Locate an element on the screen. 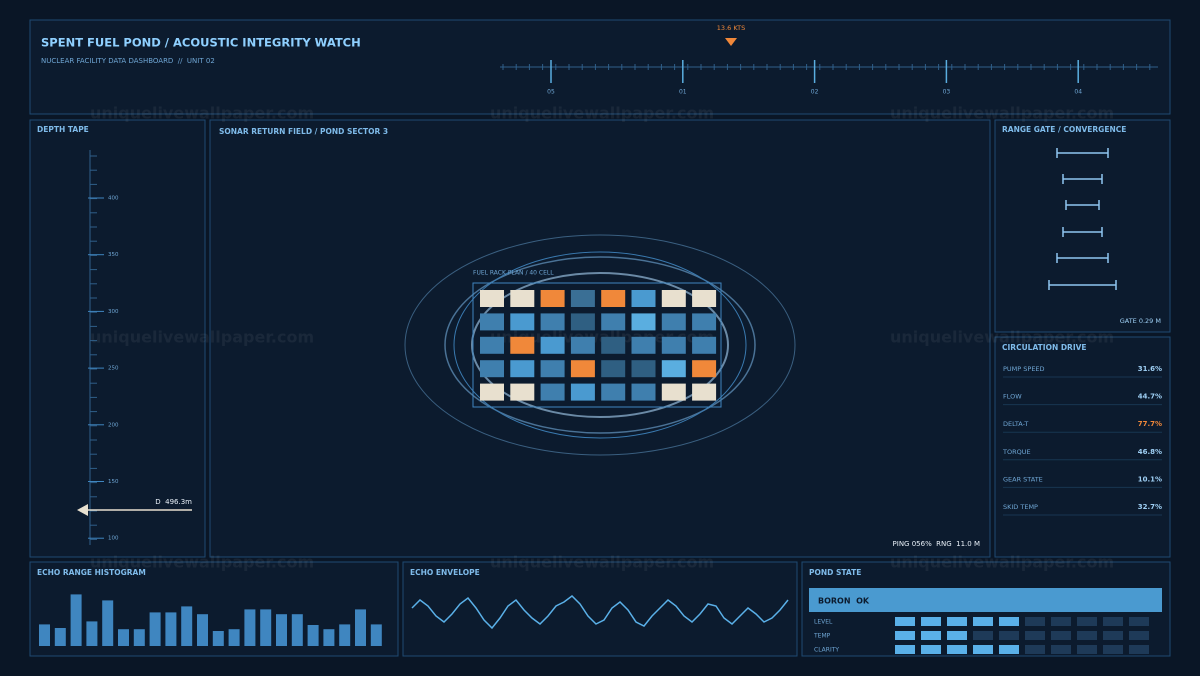 The height and width of the screenshot is (676, 1200). envelope-line is located at coordinates (600, 612).